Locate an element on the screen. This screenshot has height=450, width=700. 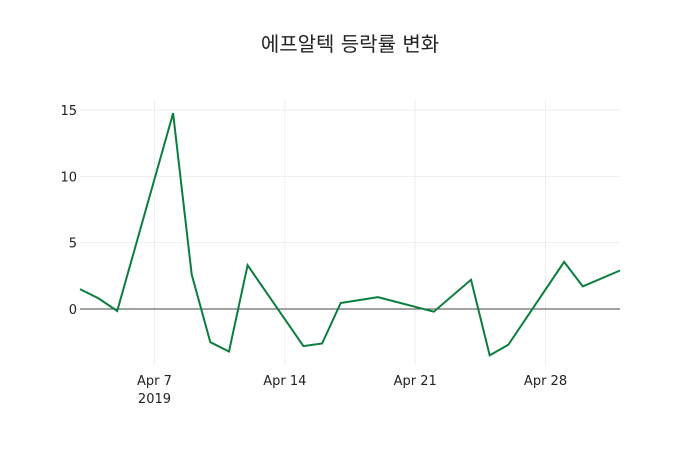
x-tick-label: Apr 21 is located at coordinates (415, 381).